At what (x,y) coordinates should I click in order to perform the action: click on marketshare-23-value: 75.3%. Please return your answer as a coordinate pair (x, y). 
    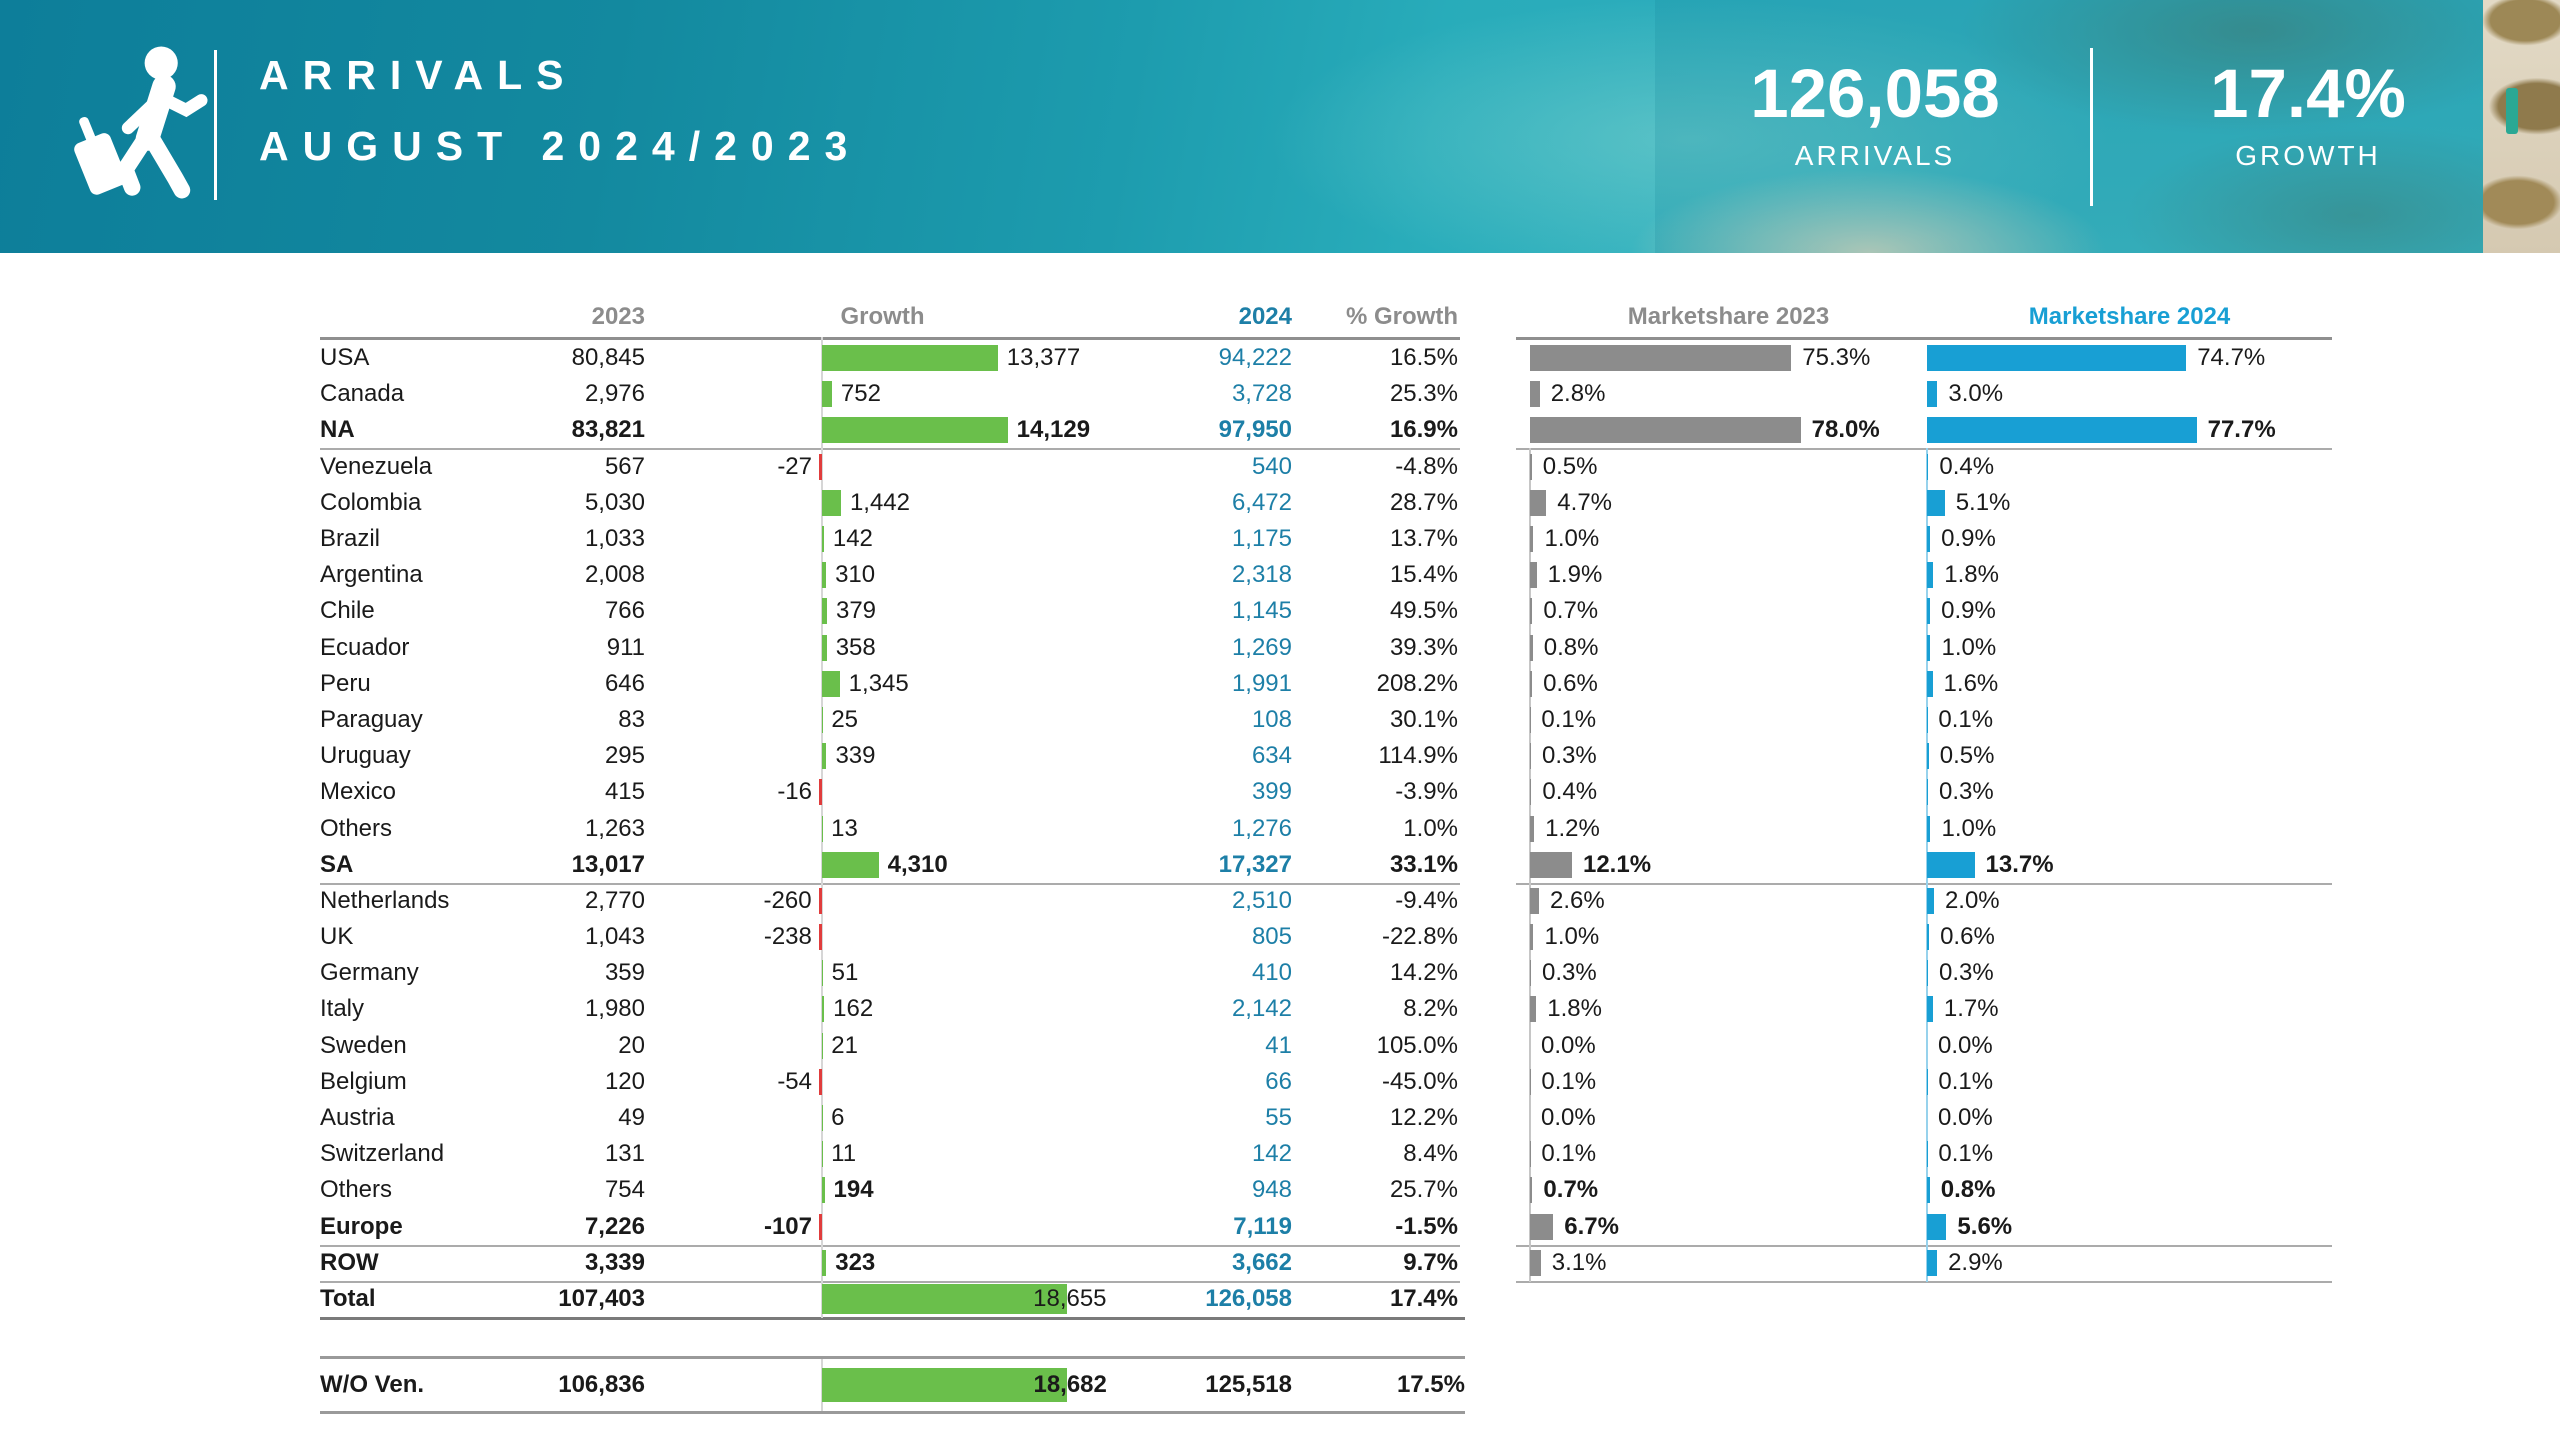
    Looking at the image, I should click on (1836, 358).